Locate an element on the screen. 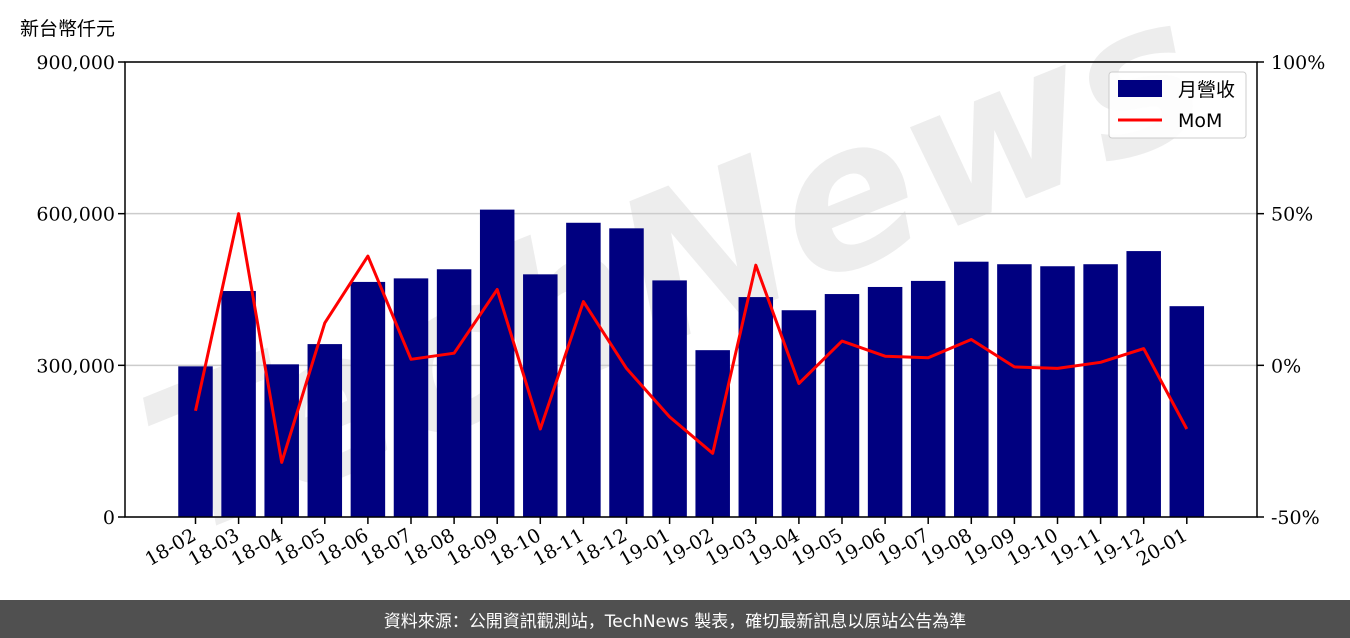  y-right-tick-label: 100% is located at coordinates (1298, 63).